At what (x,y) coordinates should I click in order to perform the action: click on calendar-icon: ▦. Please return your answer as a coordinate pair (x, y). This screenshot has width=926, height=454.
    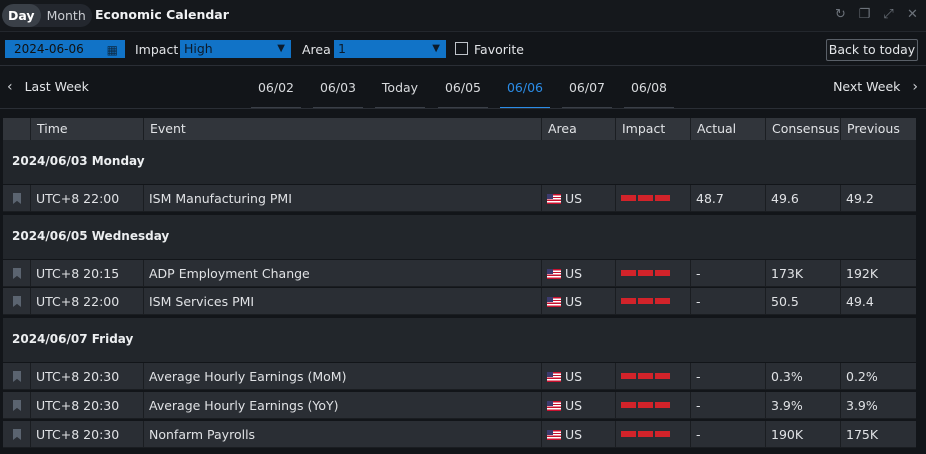
    Looking at the image, I should click on (112, 50).